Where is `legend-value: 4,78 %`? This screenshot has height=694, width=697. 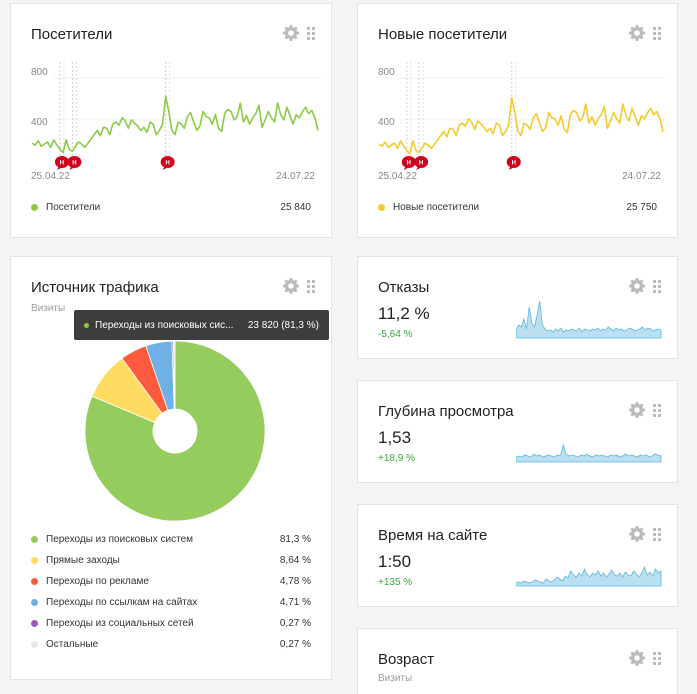 legend-value: 4,78 % is located at coordinates (295, 581).